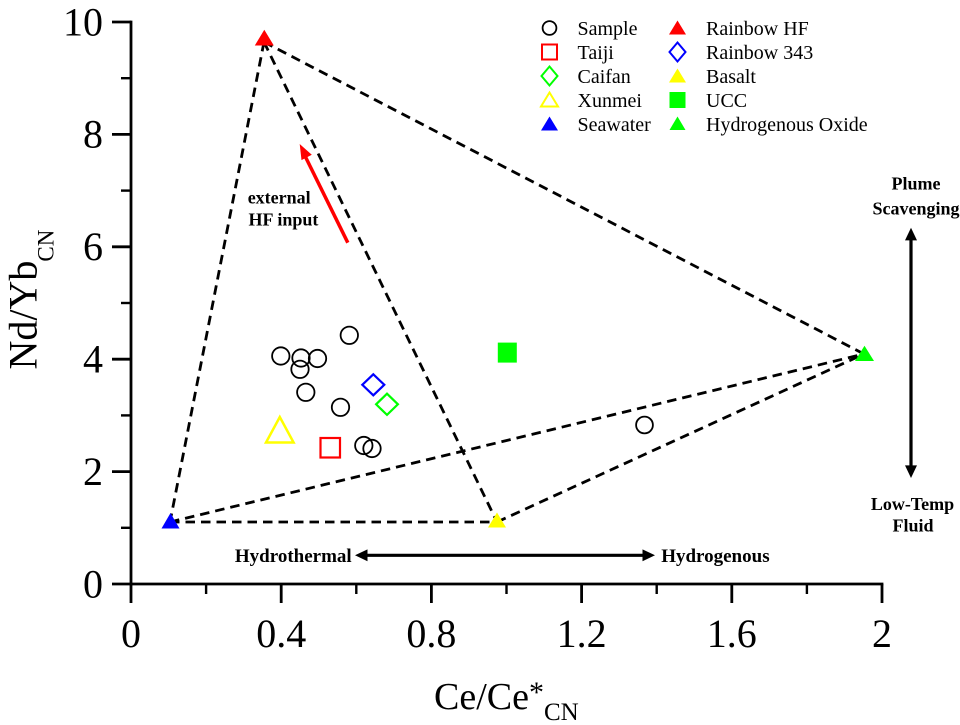  What do you see at coordinates (93, 134) in the screenshot?
I see `svg-text: 8` at bounding box center [93, 134].